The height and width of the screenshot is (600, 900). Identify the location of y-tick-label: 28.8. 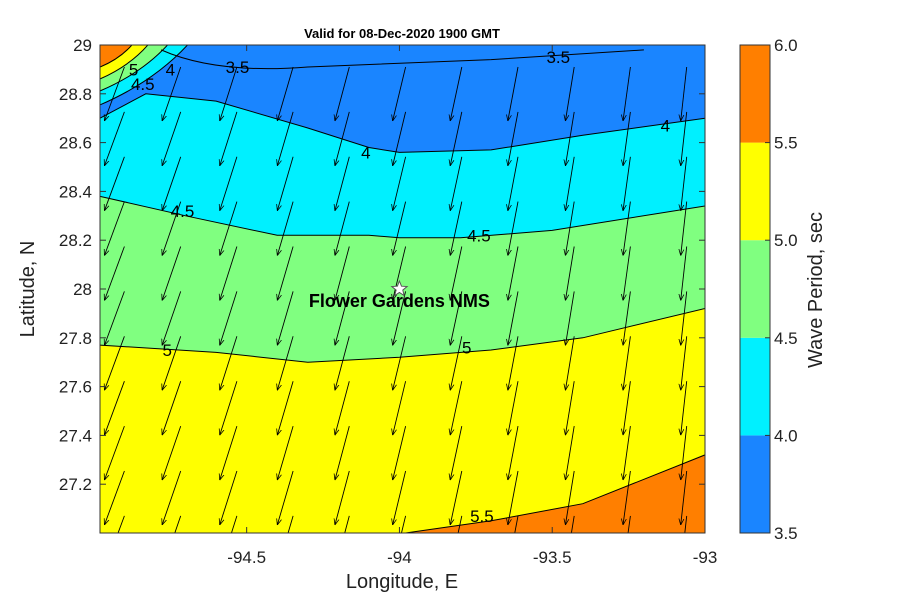
(75, 94).